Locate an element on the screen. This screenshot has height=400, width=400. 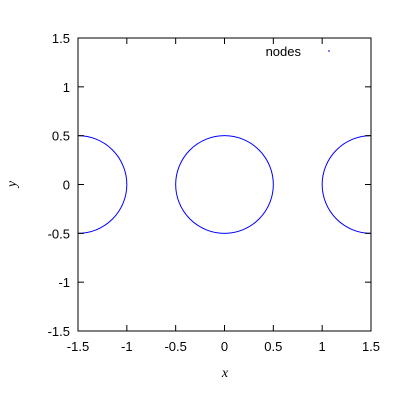
x-axis-label: x is located at coordinates (225, 373).